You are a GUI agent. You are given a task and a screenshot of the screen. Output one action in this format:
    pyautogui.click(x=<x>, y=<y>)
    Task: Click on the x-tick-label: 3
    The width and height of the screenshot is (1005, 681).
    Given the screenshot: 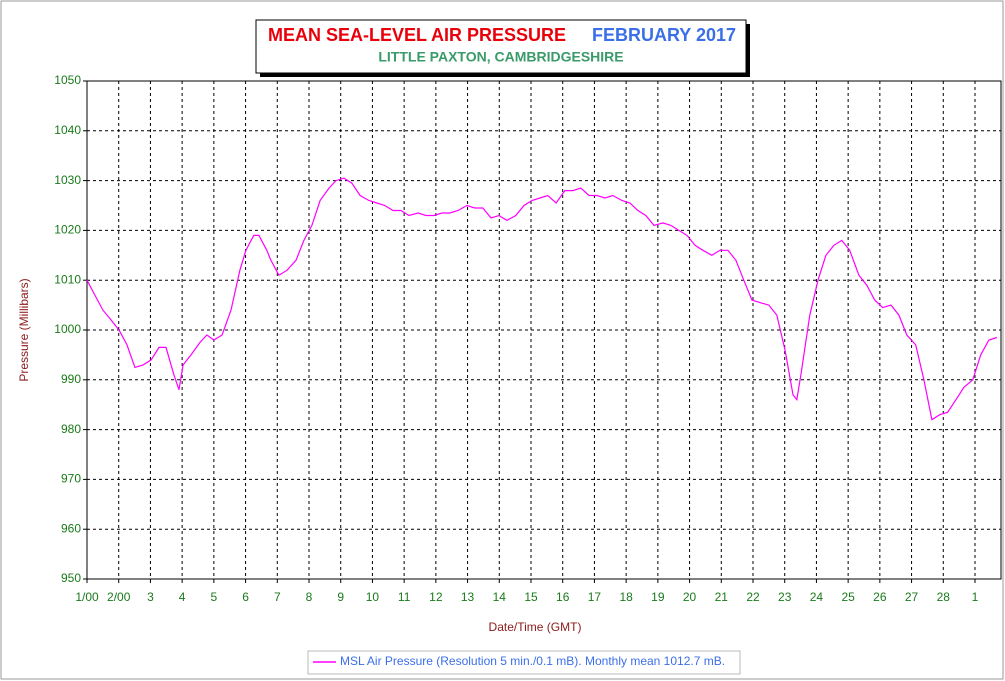 What is the action you would take?
    pyautogui.click(x=150, y=597)
    